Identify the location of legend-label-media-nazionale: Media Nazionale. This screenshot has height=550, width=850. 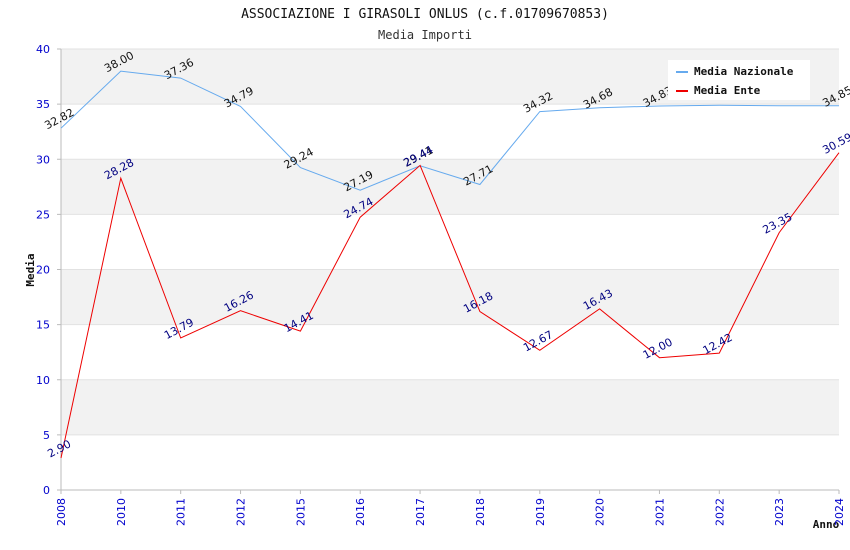
(744, 71).